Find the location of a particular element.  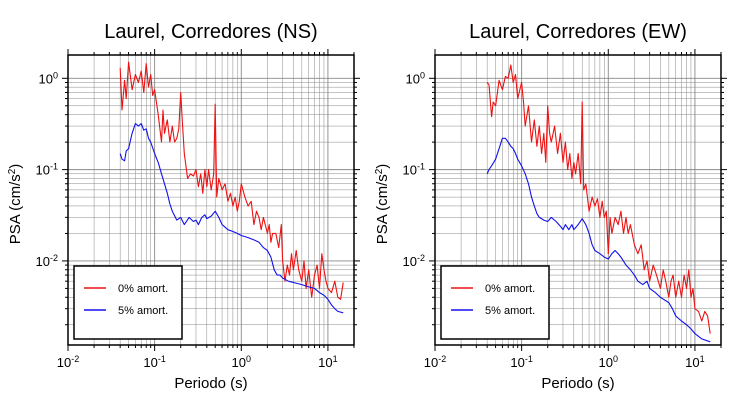

chart-title: Laurel, Corredores (EW) is located at coordinates (578, 32).